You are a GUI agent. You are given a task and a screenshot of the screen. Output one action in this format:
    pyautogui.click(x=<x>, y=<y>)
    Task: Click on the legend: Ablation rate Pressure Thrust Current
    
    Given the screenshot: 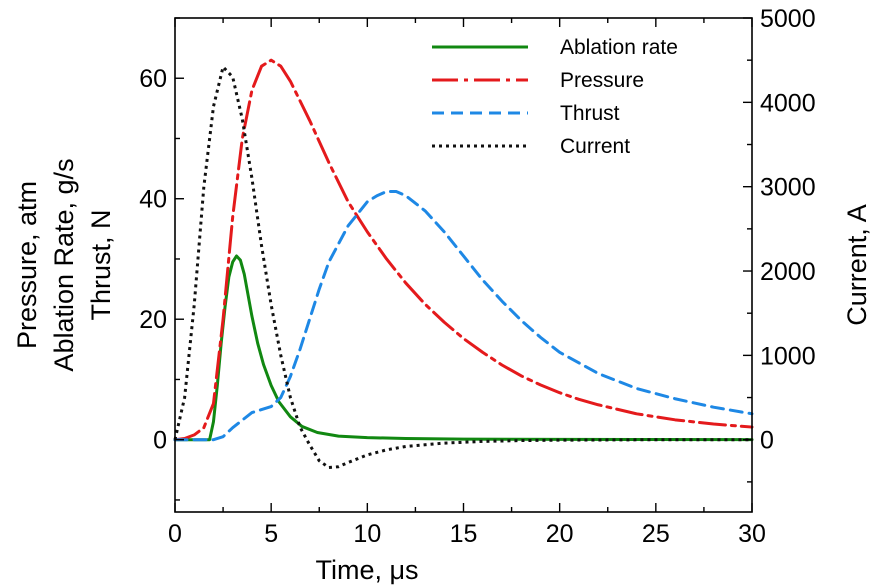 What is the action you would take?
    pyautogui.click(x=555, y=97)
    